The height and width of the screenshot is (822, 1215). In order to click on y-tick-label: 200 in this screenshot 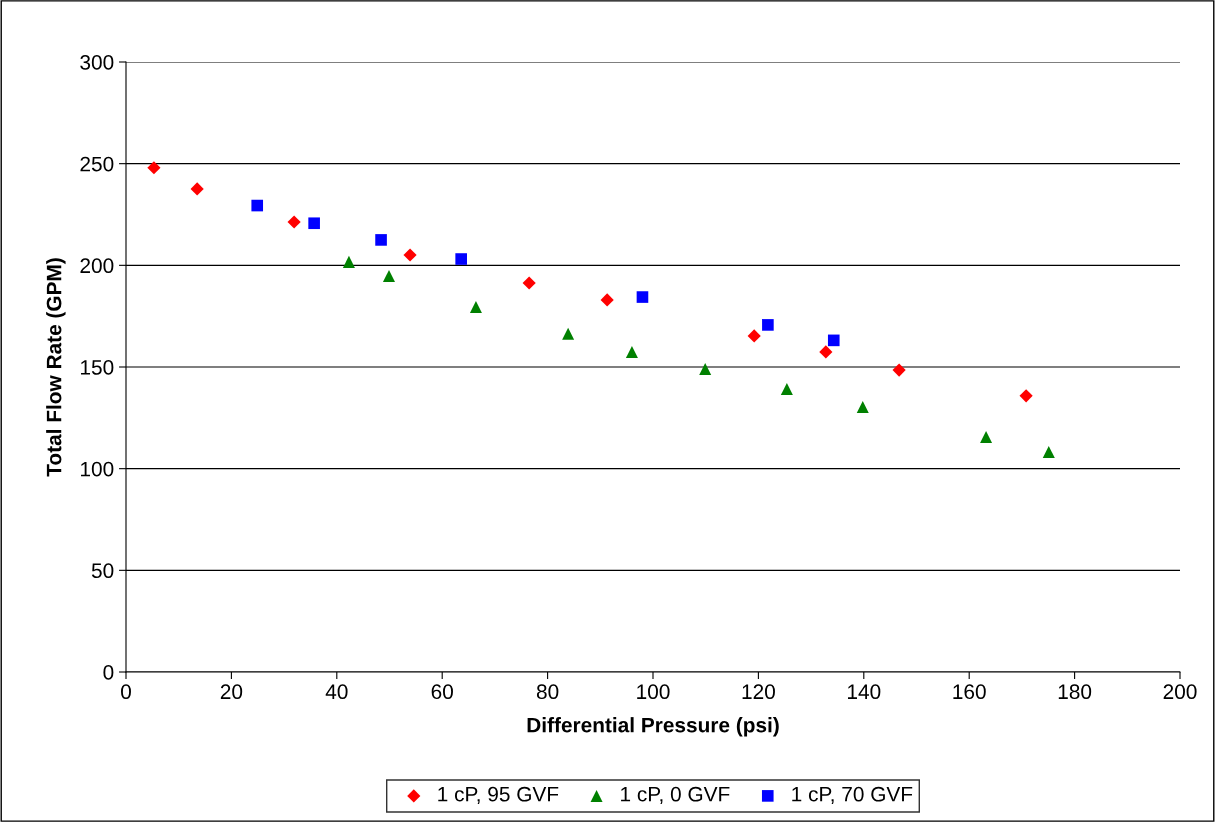, I will do `click(97, 266)`.